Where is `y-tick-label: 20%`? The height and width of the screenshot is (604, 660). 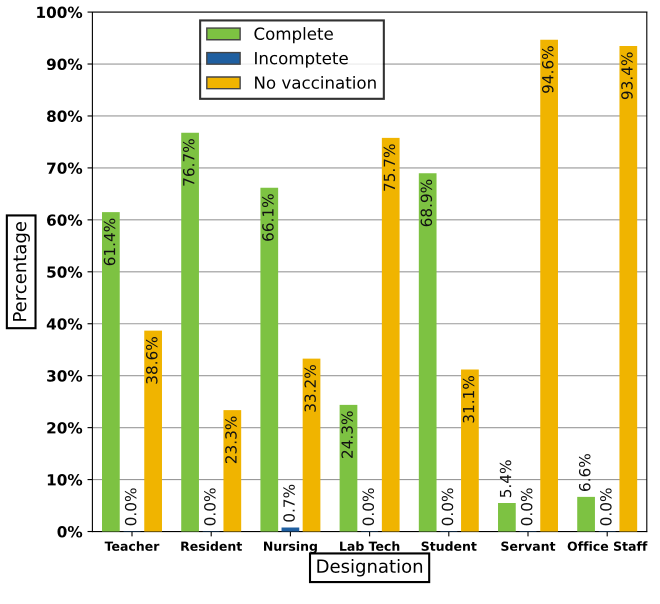 y-tick-label: 20% is located at coordinates (64, 428).